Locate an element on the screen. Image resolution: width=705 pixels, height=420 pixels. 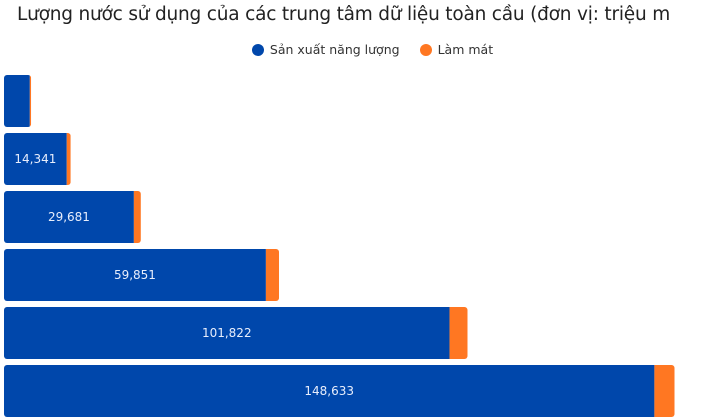
legend-dot-cooling is located at coordinates (425, 49).